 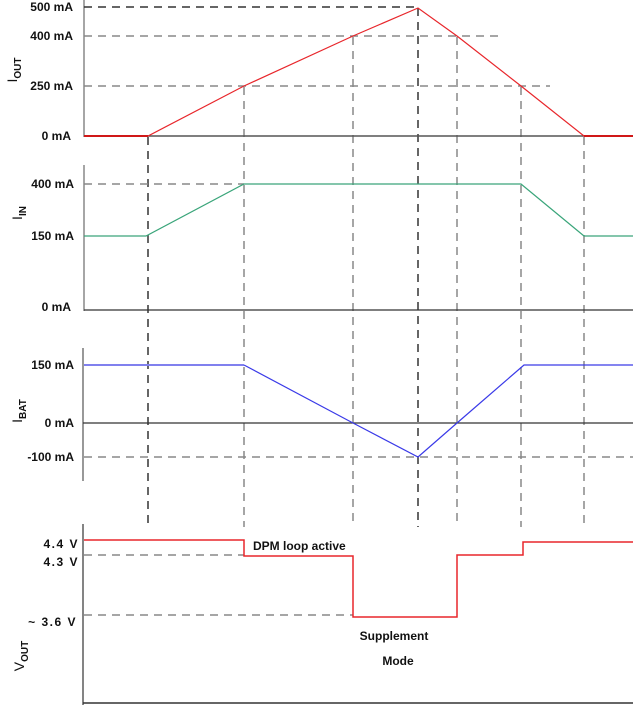 What do you see at coordinates (51, 36) in the screenshot?
I see `iout-tick-400: 400 mA` at bounding box center [51, 36].